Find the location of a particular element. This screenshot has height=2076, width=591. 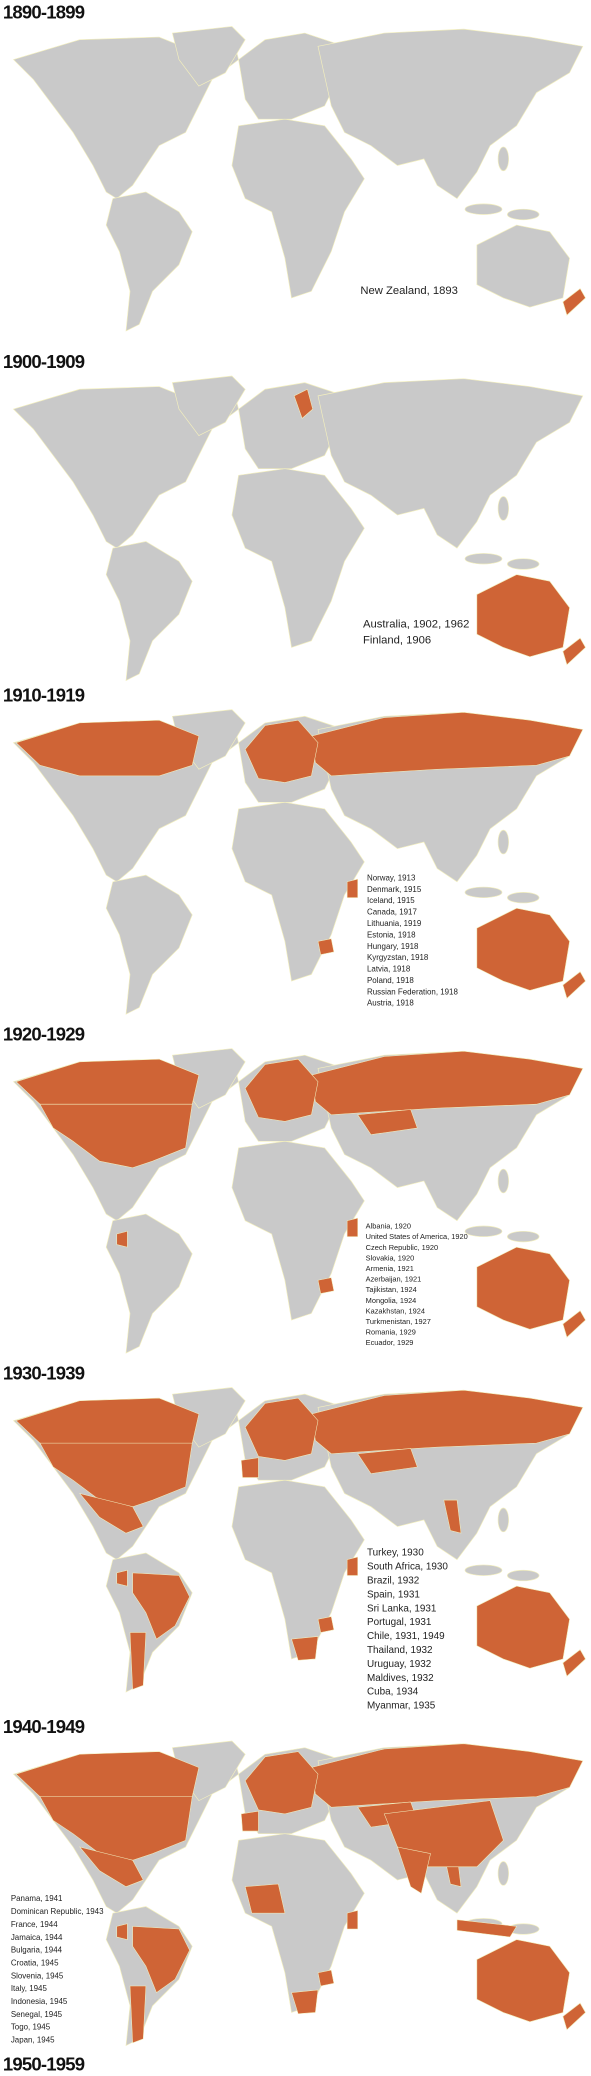

country-entry: Senegal, 1945 is located at coordinates (37, 2014).